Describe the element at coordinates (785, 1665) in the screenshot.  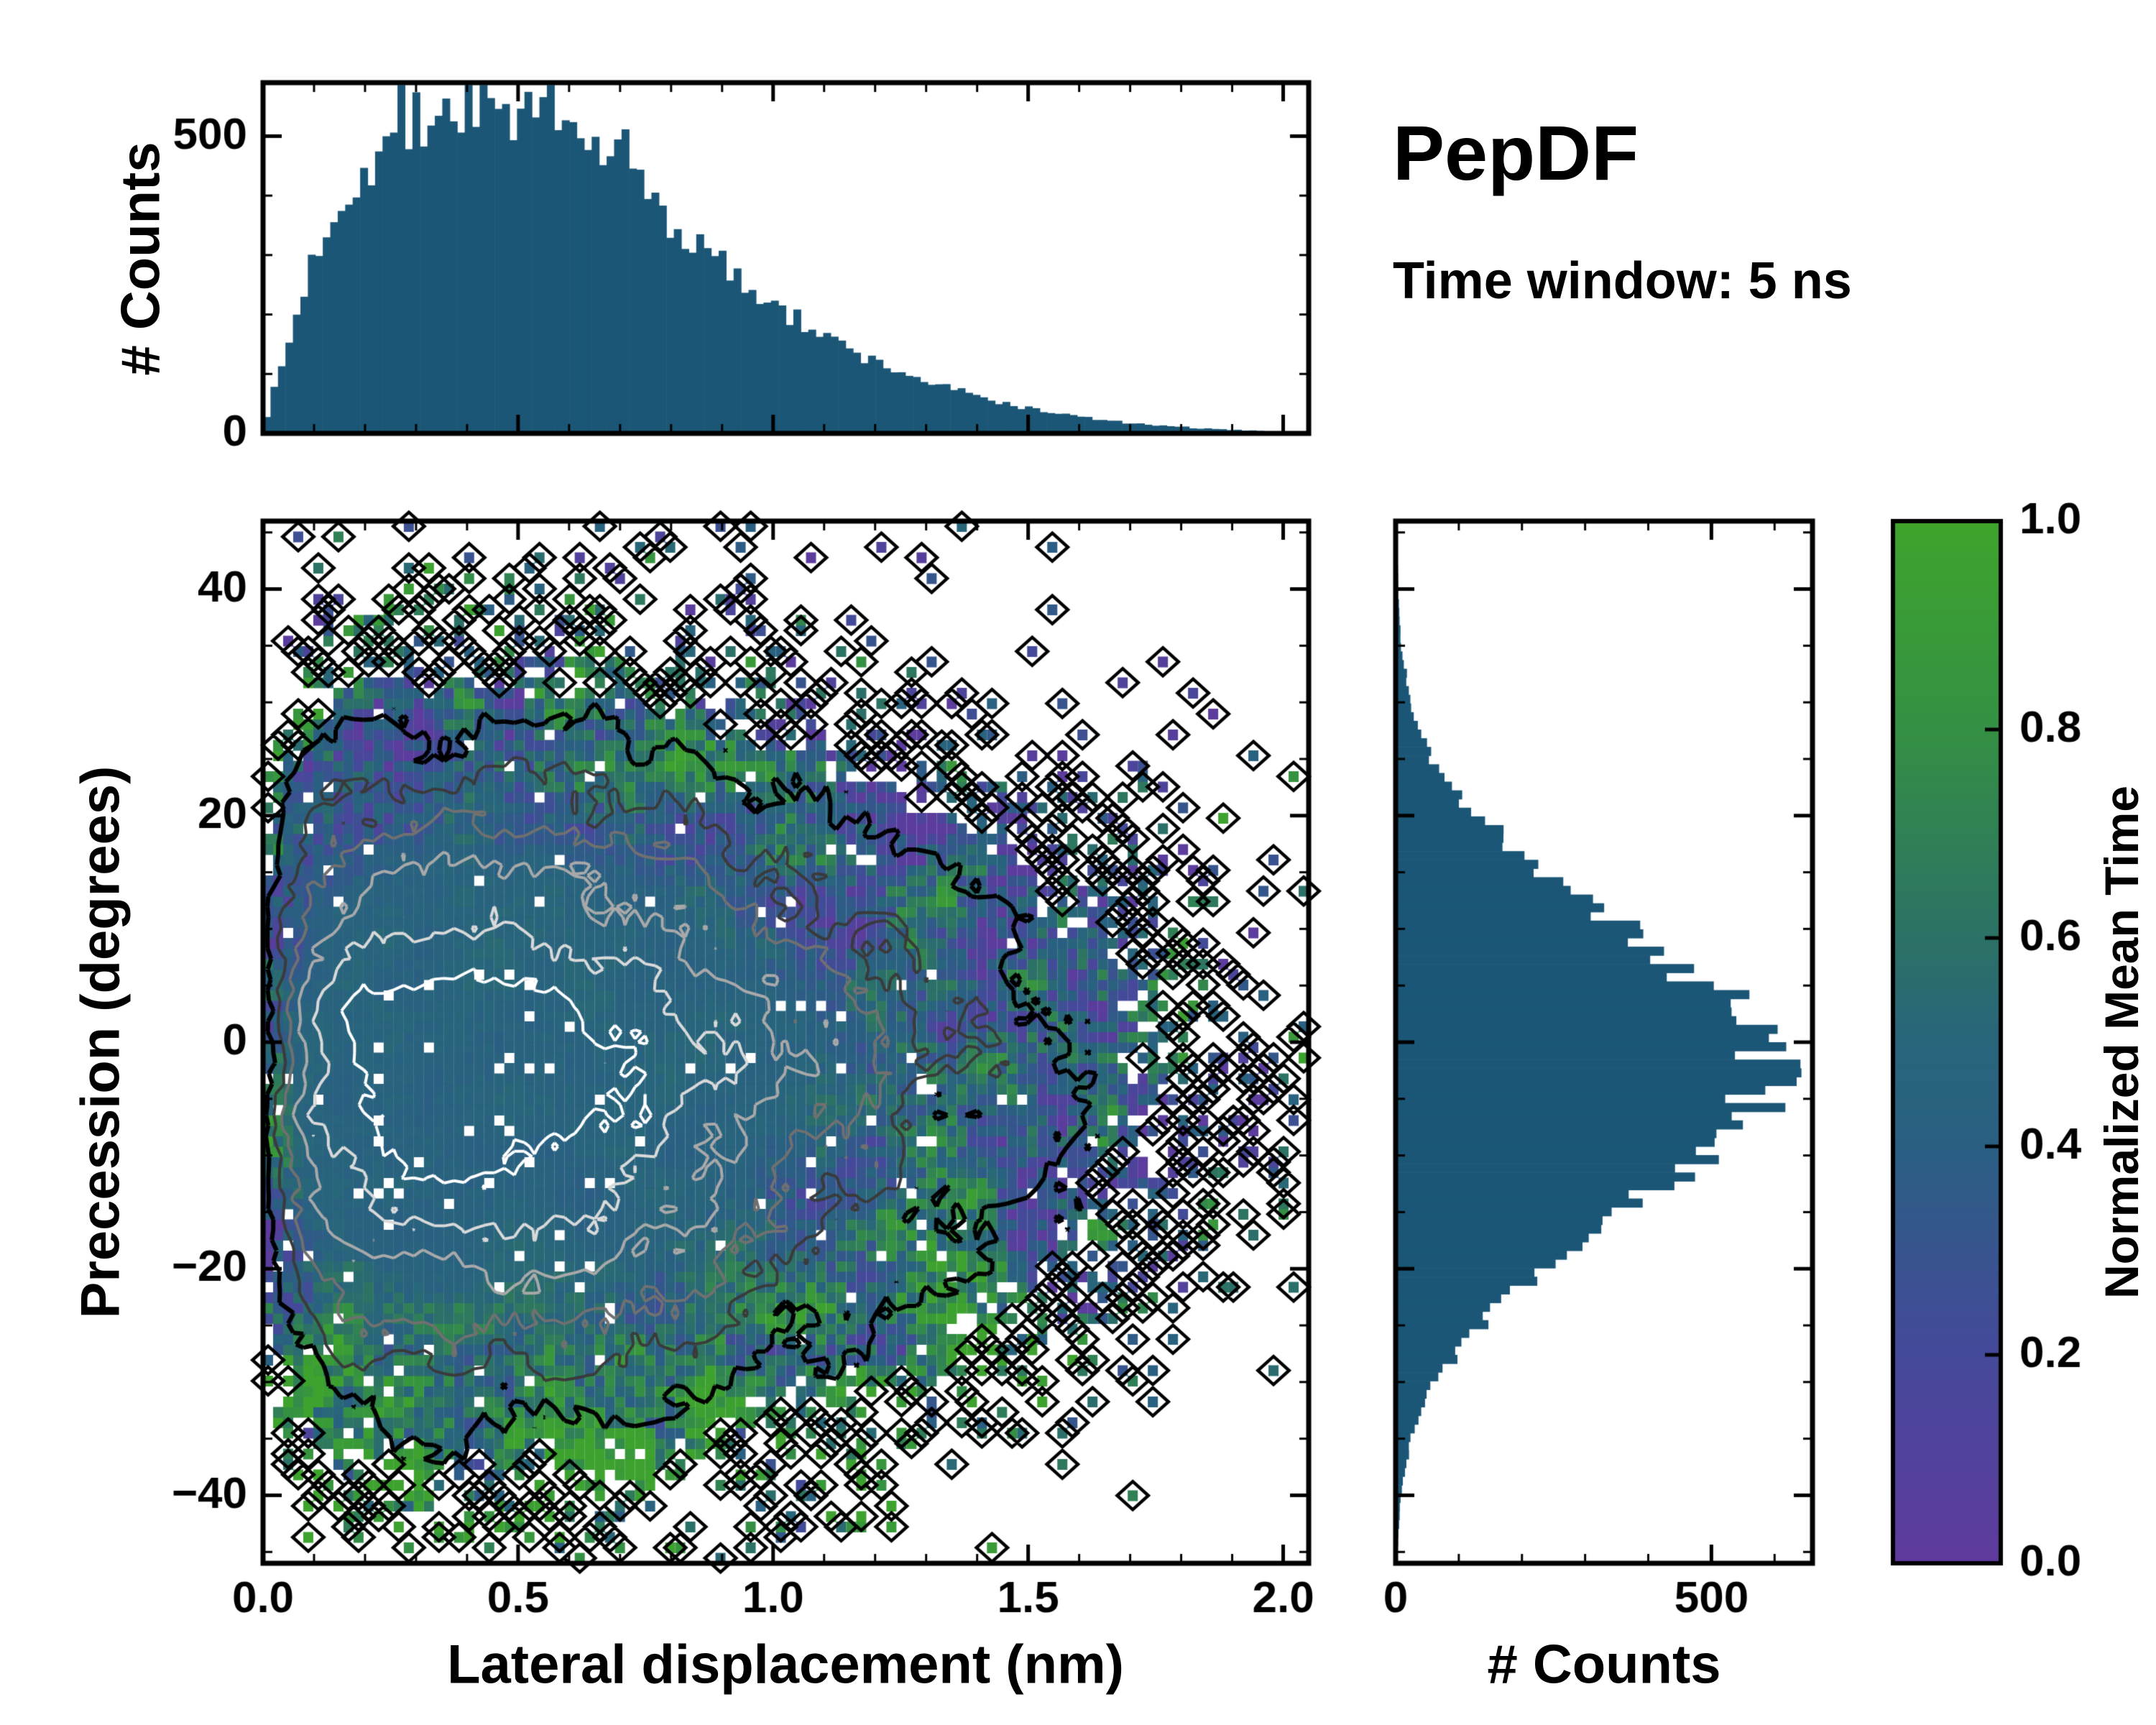
I see `main-xlabel: Lateral displacement (nm)` at that location.